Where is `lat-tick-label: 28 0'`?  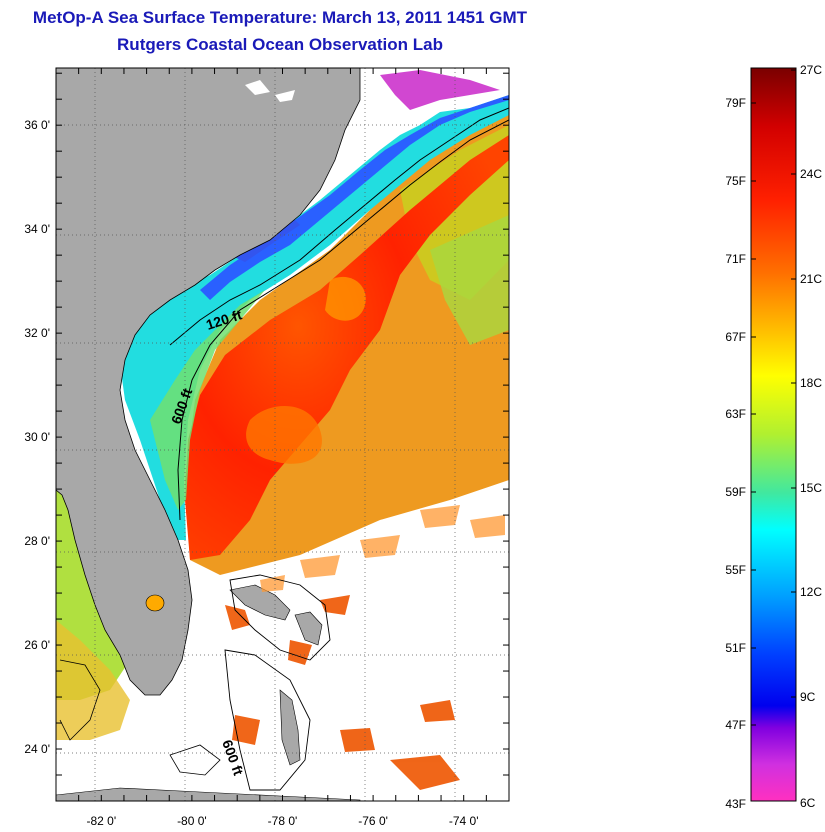
lat-tick-label: 28 0' is located at coordinates (37, 541).